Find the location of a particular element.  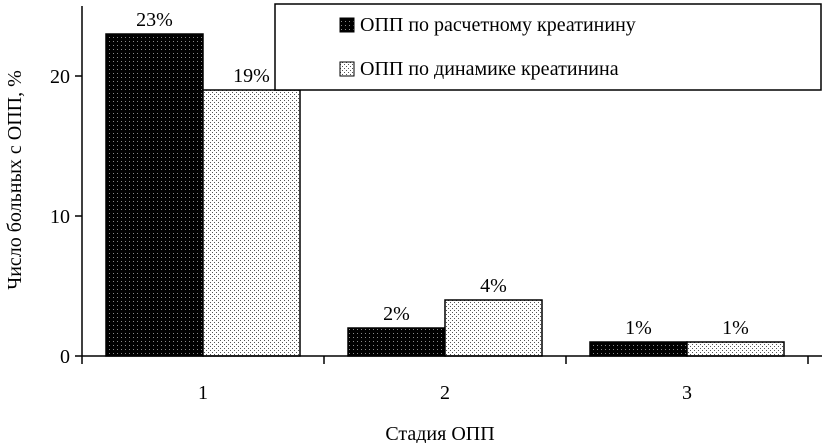

legend-box is located at coordinates (548, 47).